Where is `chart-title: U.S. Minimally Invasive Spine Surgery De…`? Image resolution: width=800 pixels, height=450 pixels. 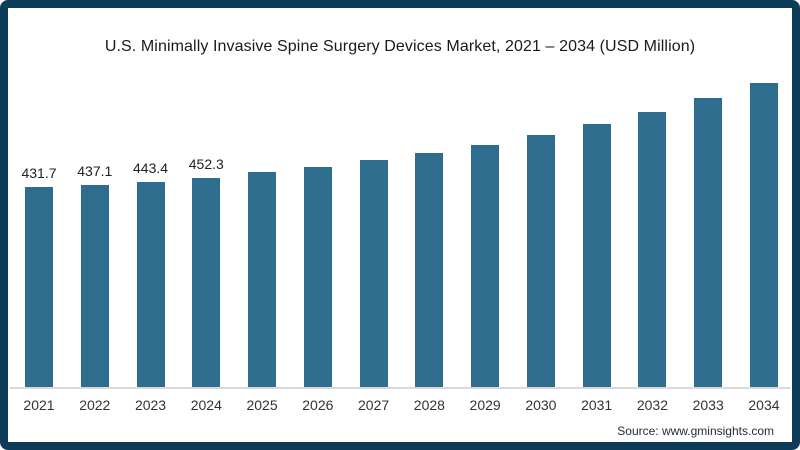 chart-title: U.S. Minimally Invasive Spine Surgery De… is located at coordinates (400, 46).